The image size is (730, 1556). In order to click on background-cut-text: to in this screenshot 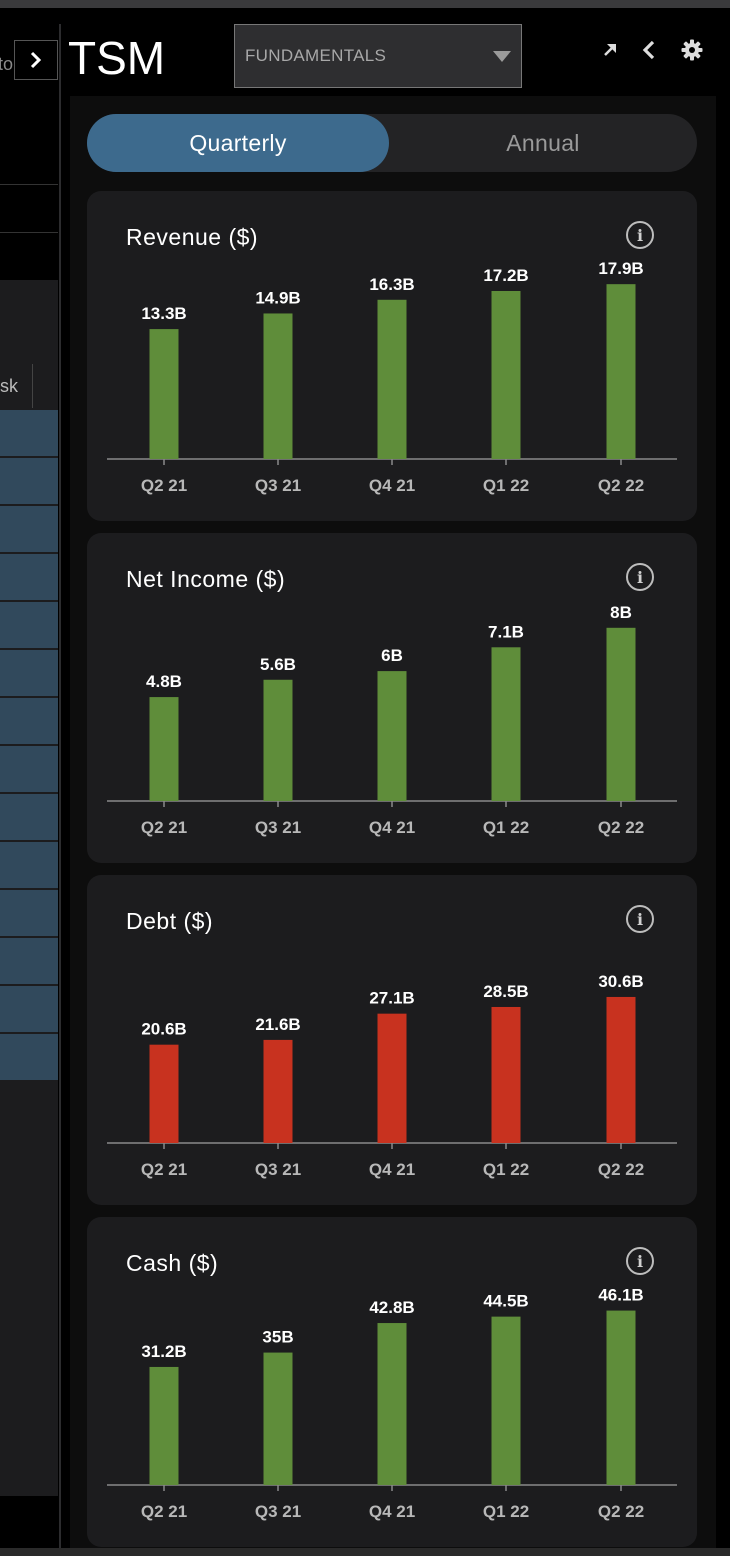, I will do `click(7, 64)`.